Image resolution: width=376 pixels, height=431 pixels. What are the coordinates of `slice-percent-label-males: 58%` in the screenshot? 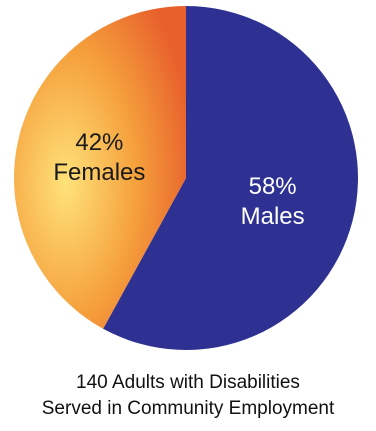 It's located at (273, 186).